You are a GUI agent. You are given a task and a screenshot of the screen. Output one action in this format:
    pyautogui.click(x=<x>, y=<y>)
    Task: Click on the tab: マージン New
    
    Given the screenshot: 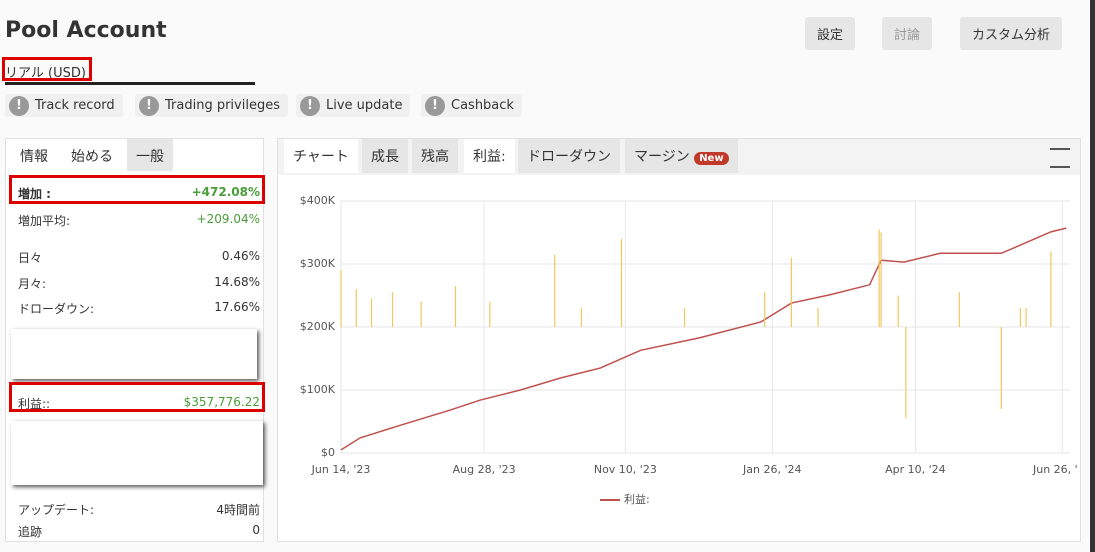 What is the action you would take?
    pyautogui.click(x=681, y=156)
    